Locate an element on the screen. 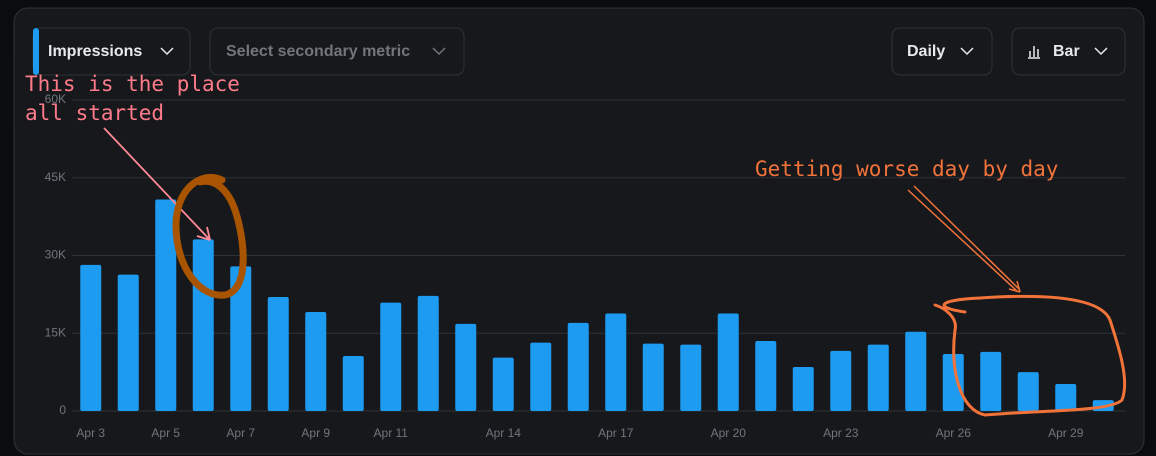  x-tick-label: Apr 26 is located at coordinates (954, 433).